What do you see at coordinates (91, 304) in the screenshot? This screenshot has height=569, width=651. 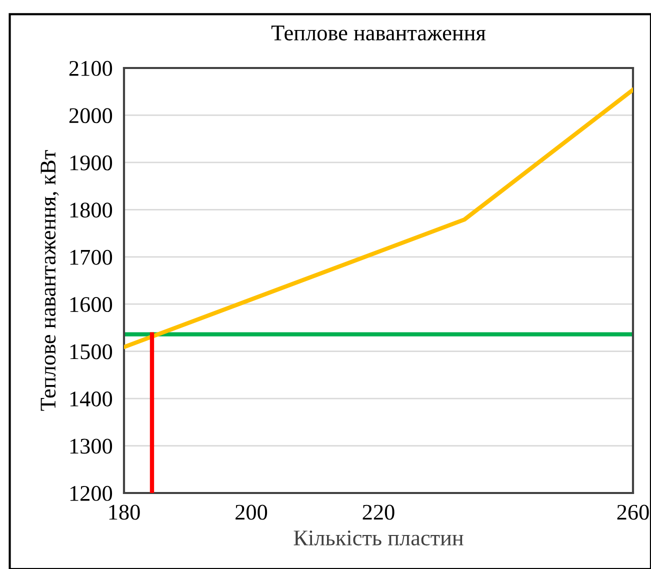 I see `y-tick-label: 1600` at bounding box center [91, 304].